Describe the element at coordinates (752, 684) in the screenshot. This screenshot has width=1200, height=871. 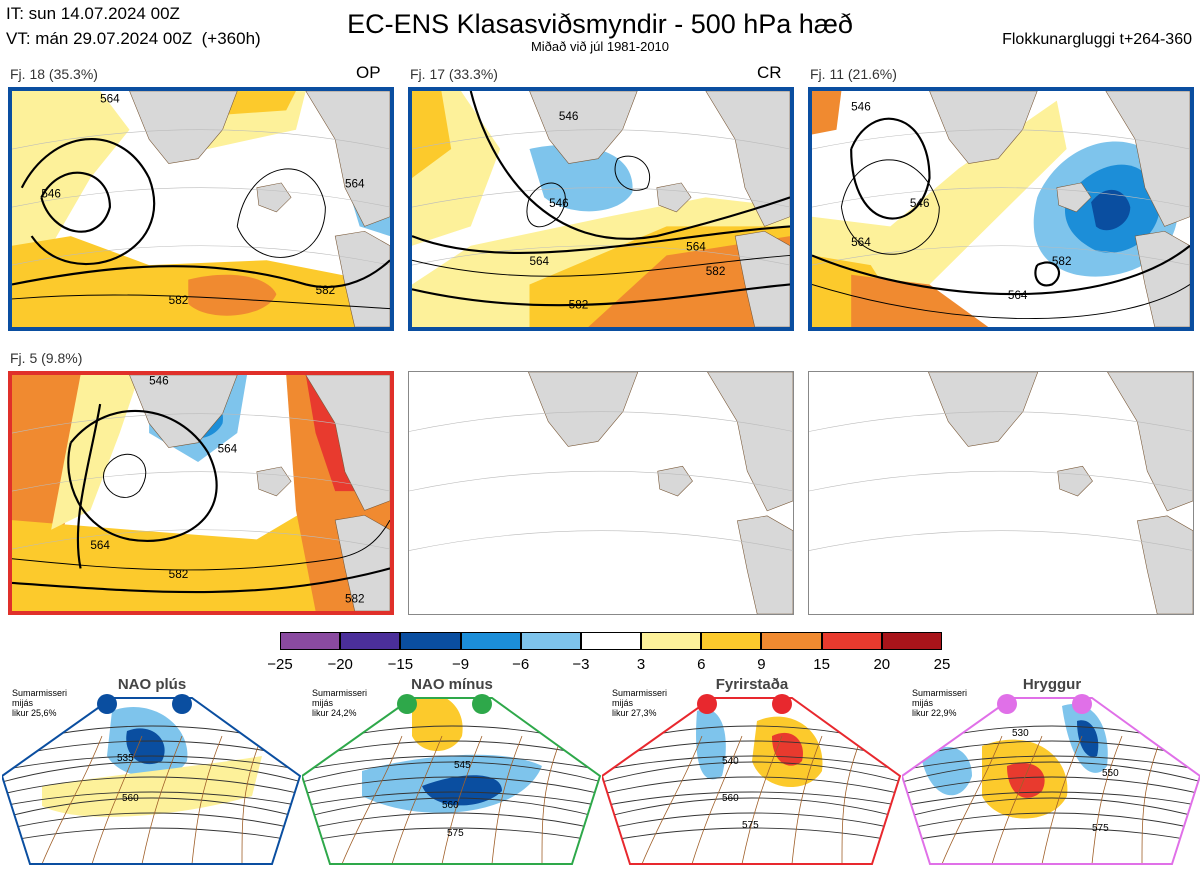
I see `regime-title: Fyrirstaða` at that location.